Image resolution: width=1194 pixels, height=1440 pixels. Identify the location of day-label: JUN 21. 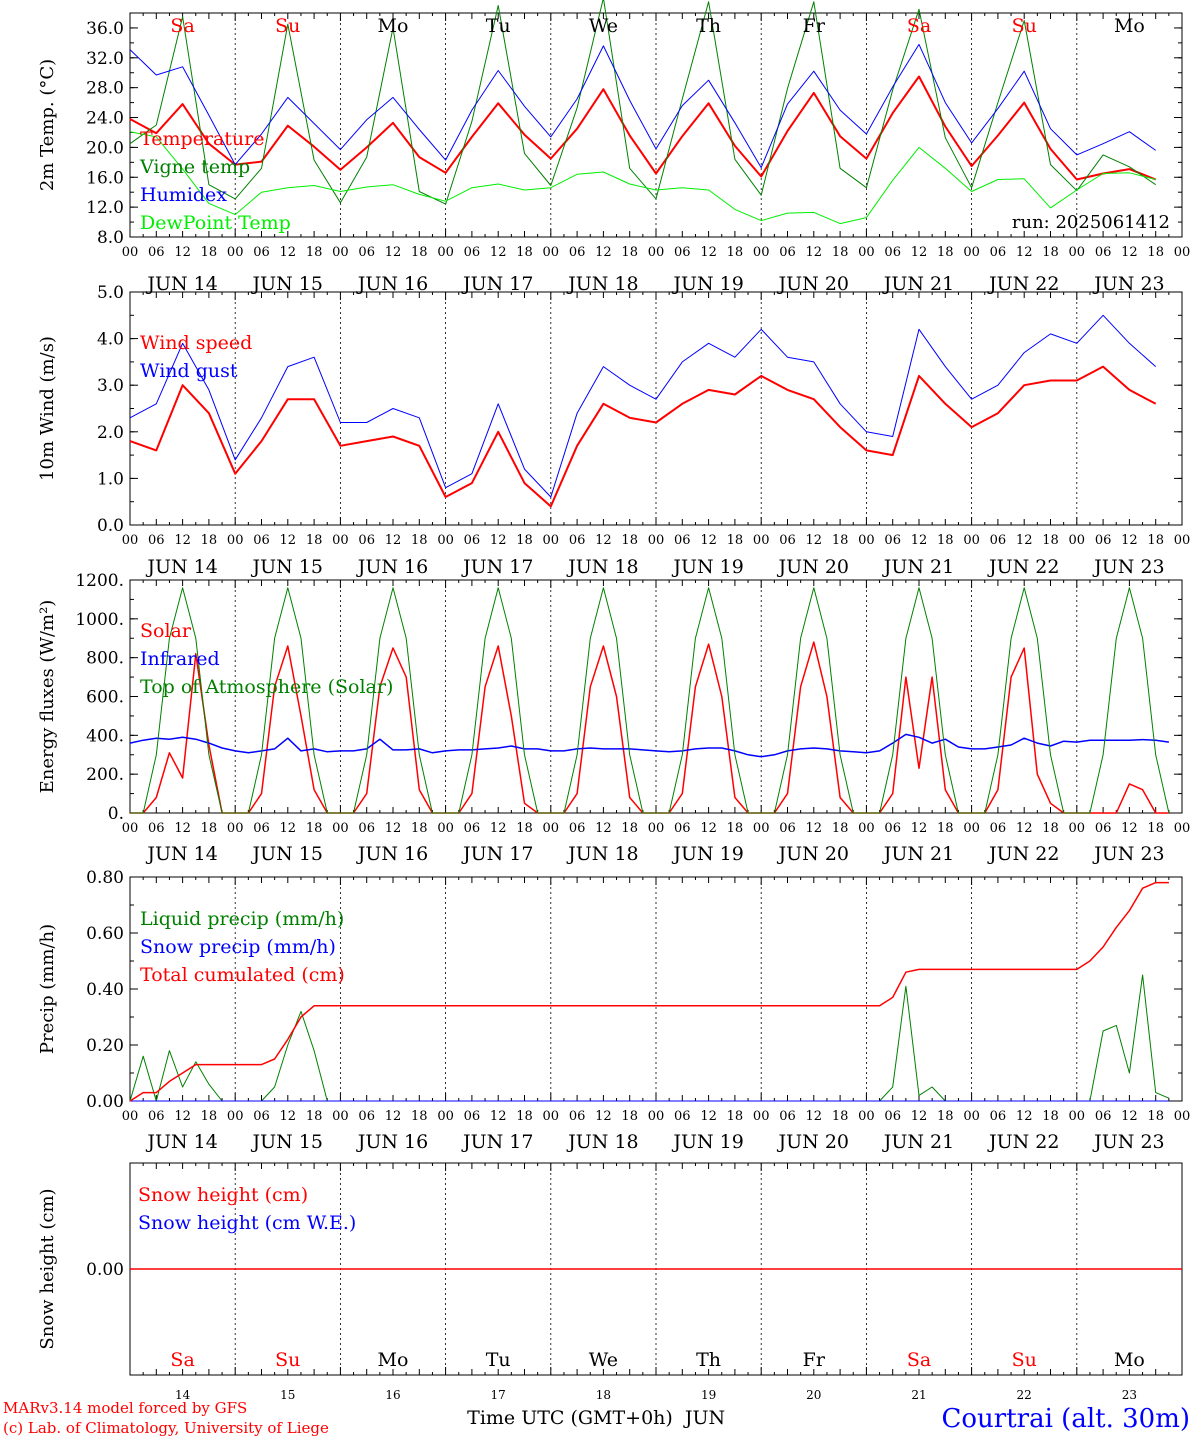
(918, 854).